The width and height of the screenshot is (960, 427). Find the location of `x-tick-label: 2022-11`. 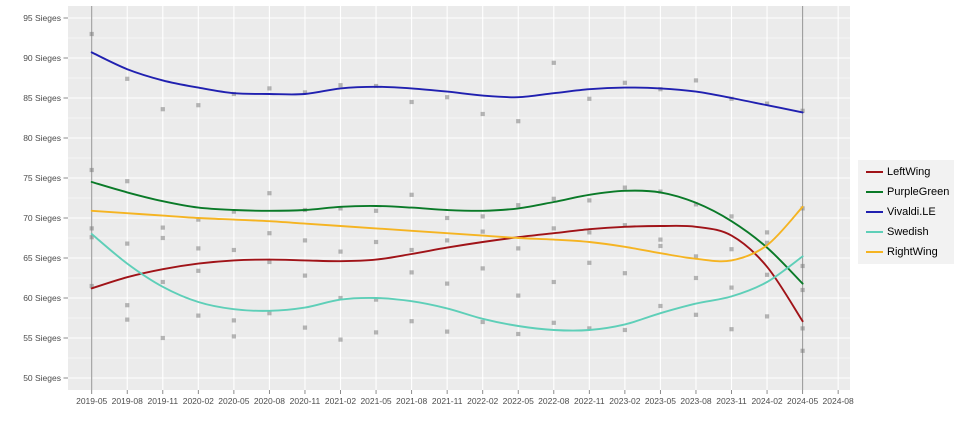

x-tick-label: 2022-11 is located at coordinates (589, 401).